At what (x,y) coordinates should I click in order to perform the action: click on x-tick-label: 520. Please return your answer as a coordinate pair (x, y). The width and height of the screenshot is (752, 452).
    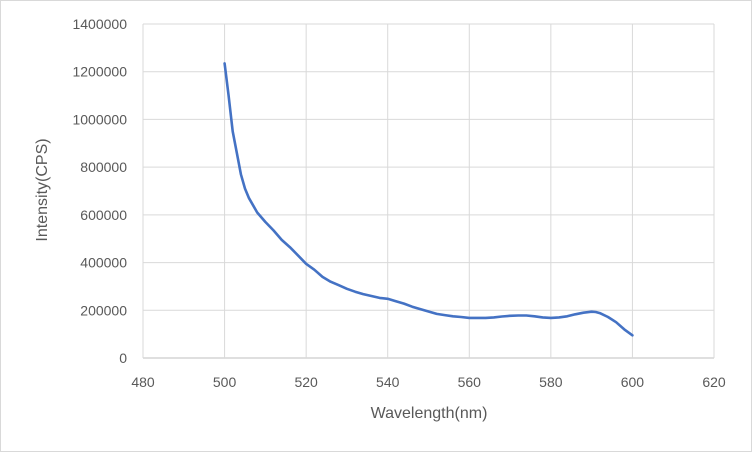
    Looking at the image, I should click on (306, 382).